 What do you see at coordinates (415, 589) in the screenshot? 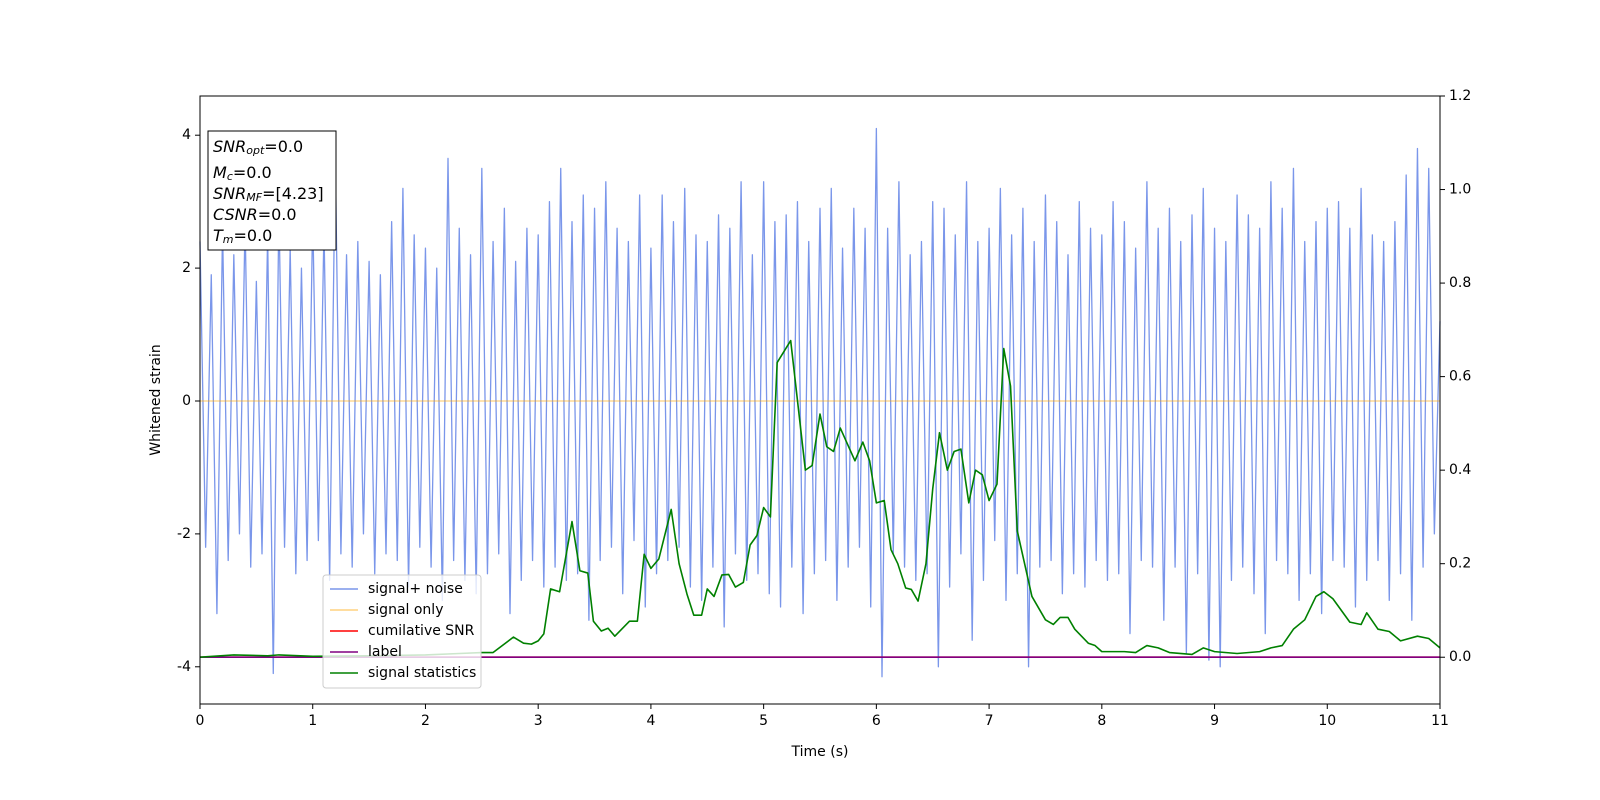
I see `legend-label: signal+ noise` at bounding box center [415, 589].